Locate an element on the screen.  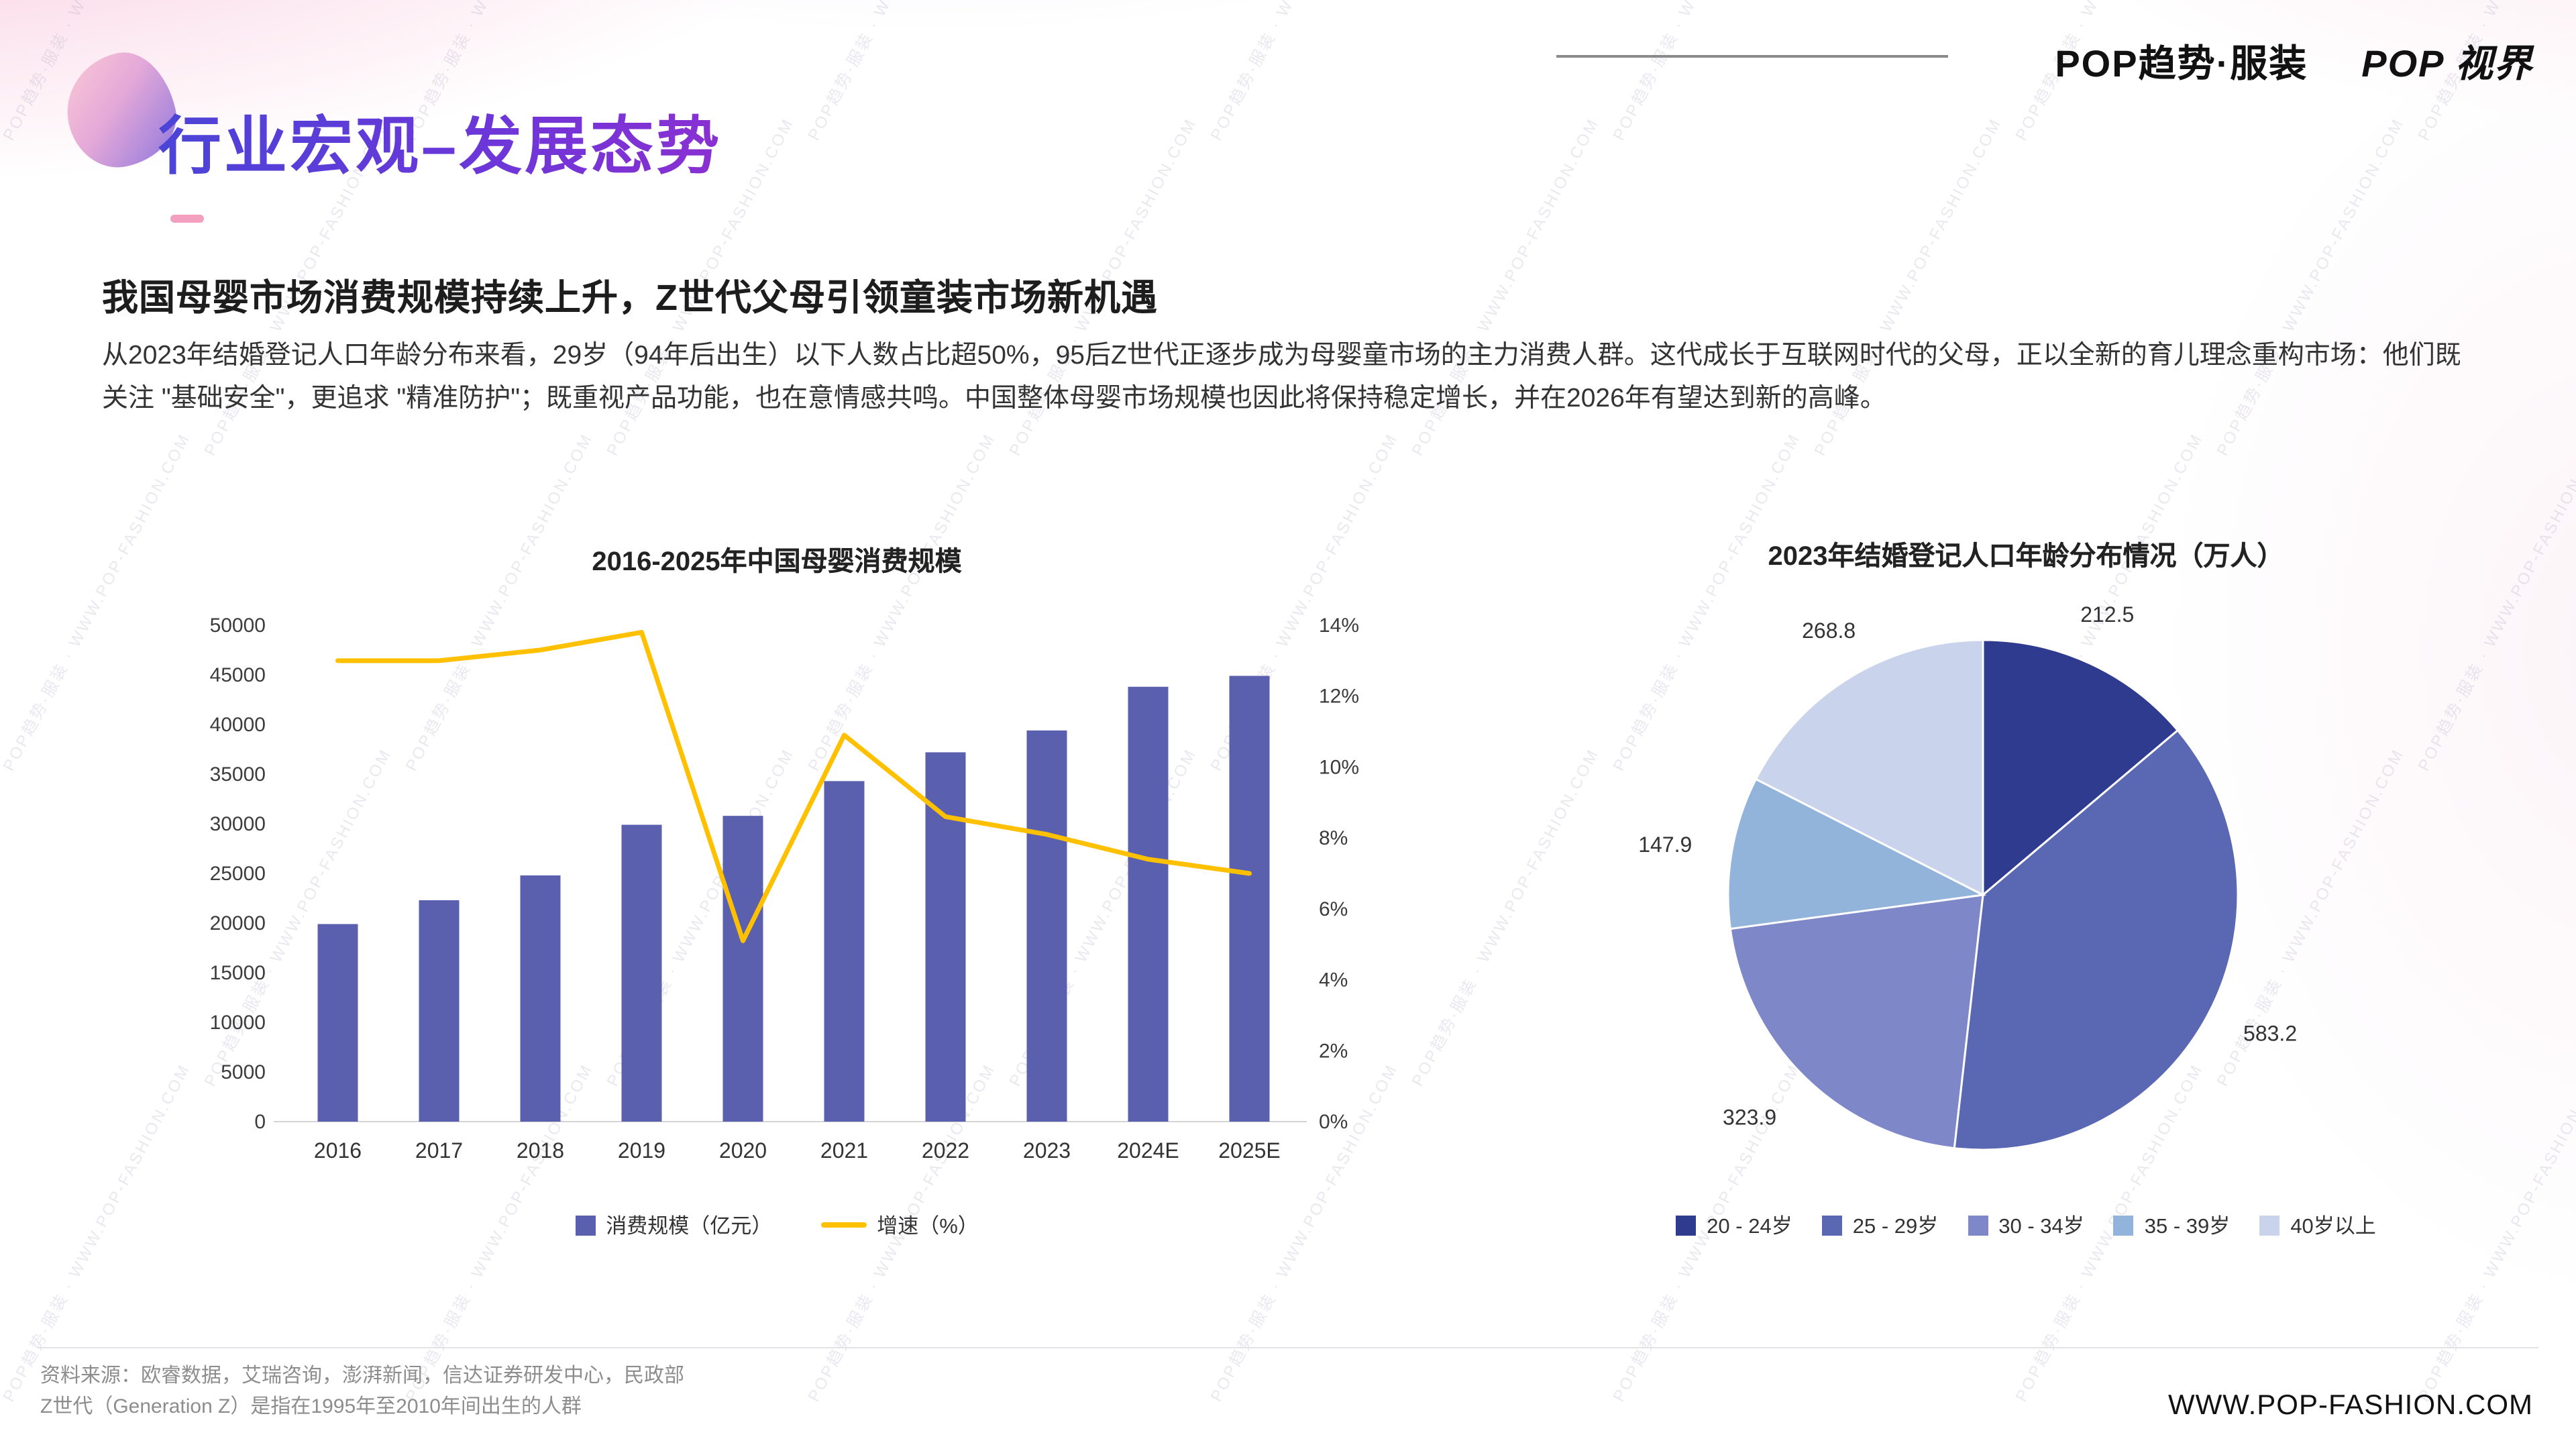
header-logos: POP趋势·服装 POP 视界 is located at coordinates (2294, 62).